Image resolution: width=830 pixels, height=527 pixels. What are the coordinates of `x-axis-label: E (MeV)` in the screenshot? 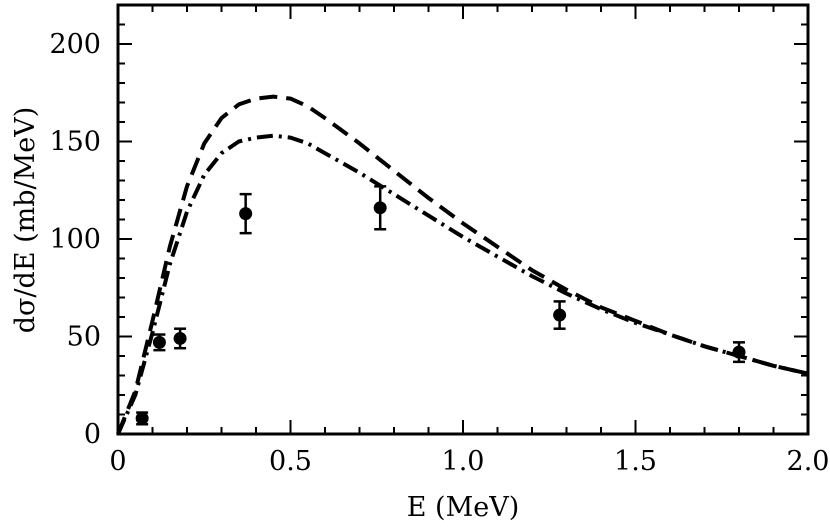 It's located at (463, 507).